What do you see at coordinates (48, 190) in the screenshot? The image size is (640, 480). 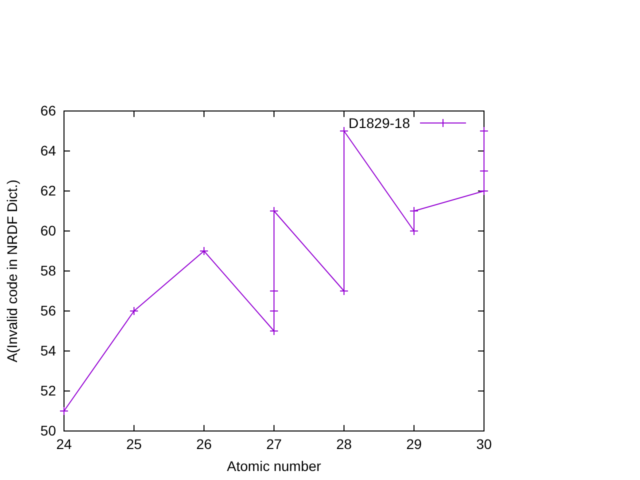 I see `y-tick-label: 62` at bounding box center [48, 190].